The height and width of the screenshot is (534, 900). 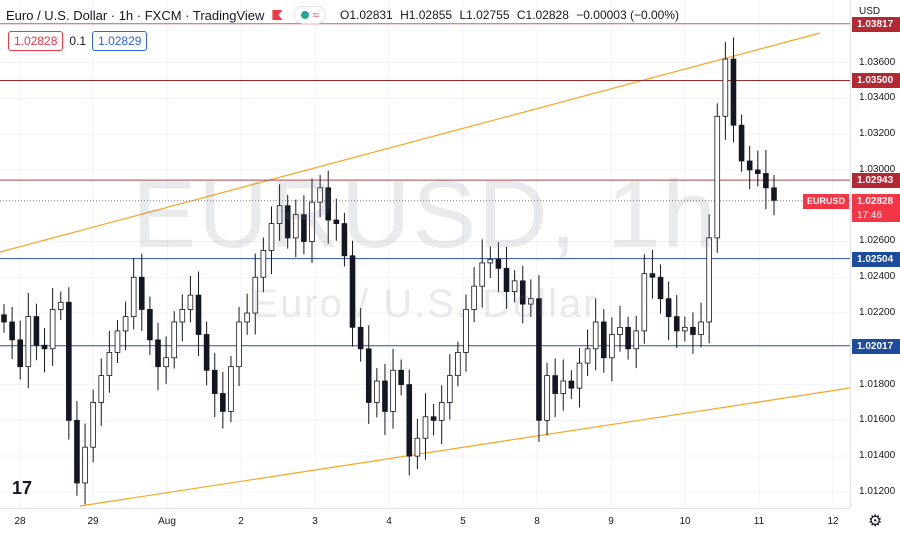 I want to click on price-tick-label: 1.03000, so click(x=877, y=169).